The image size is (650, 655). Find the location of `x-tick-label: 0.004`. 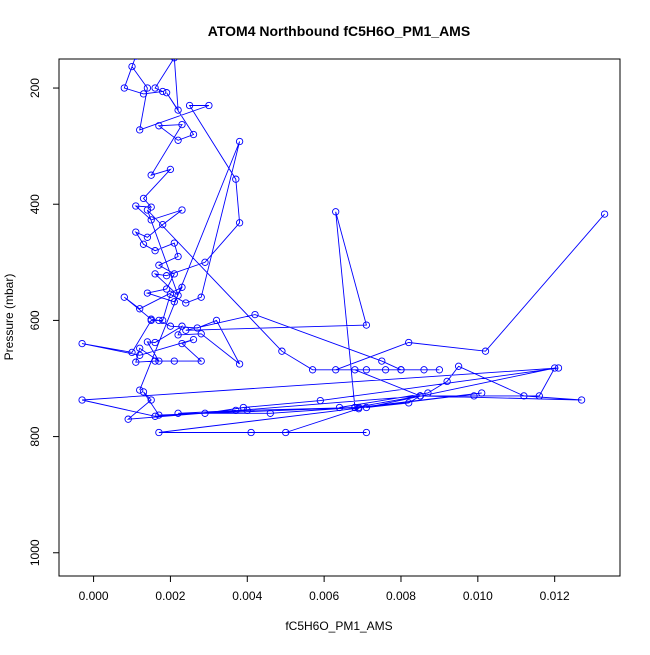

x-tick-label: 0.004 is located at coordinates (247, 596).